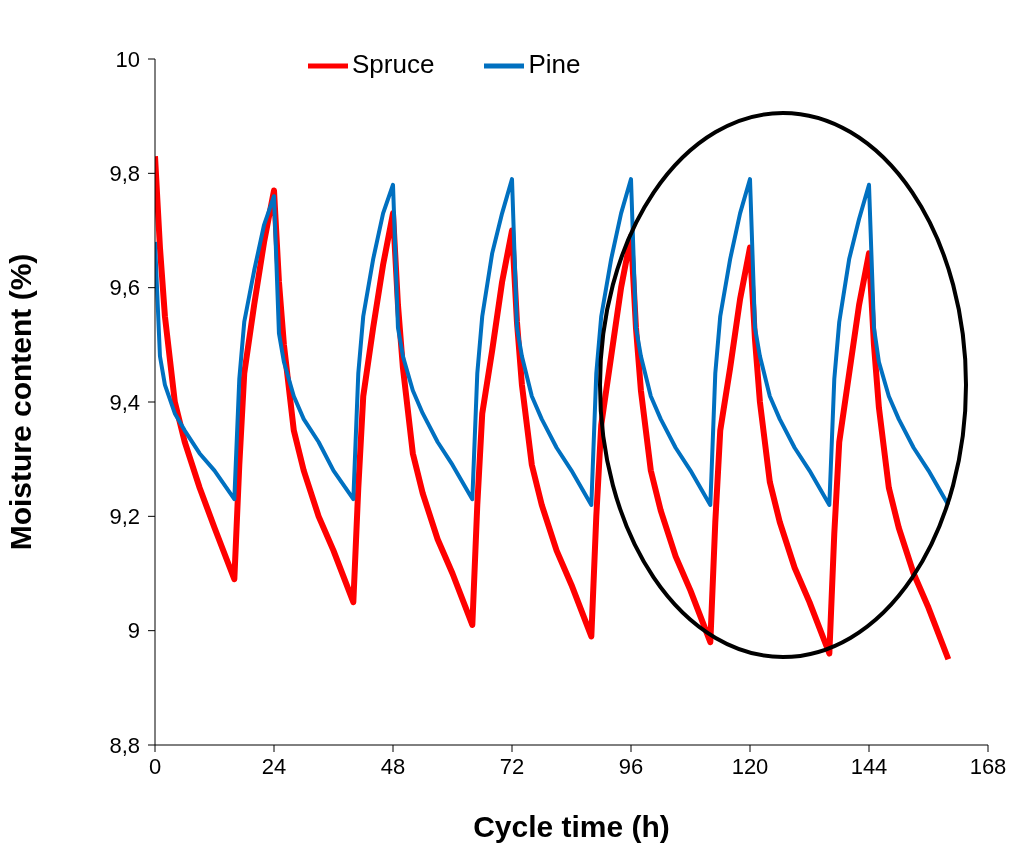 The image size is (1011, 865). Describe the element at coordinates (124, 517) in the screenshot. I see `y-tick-label: 9,2` at that location.